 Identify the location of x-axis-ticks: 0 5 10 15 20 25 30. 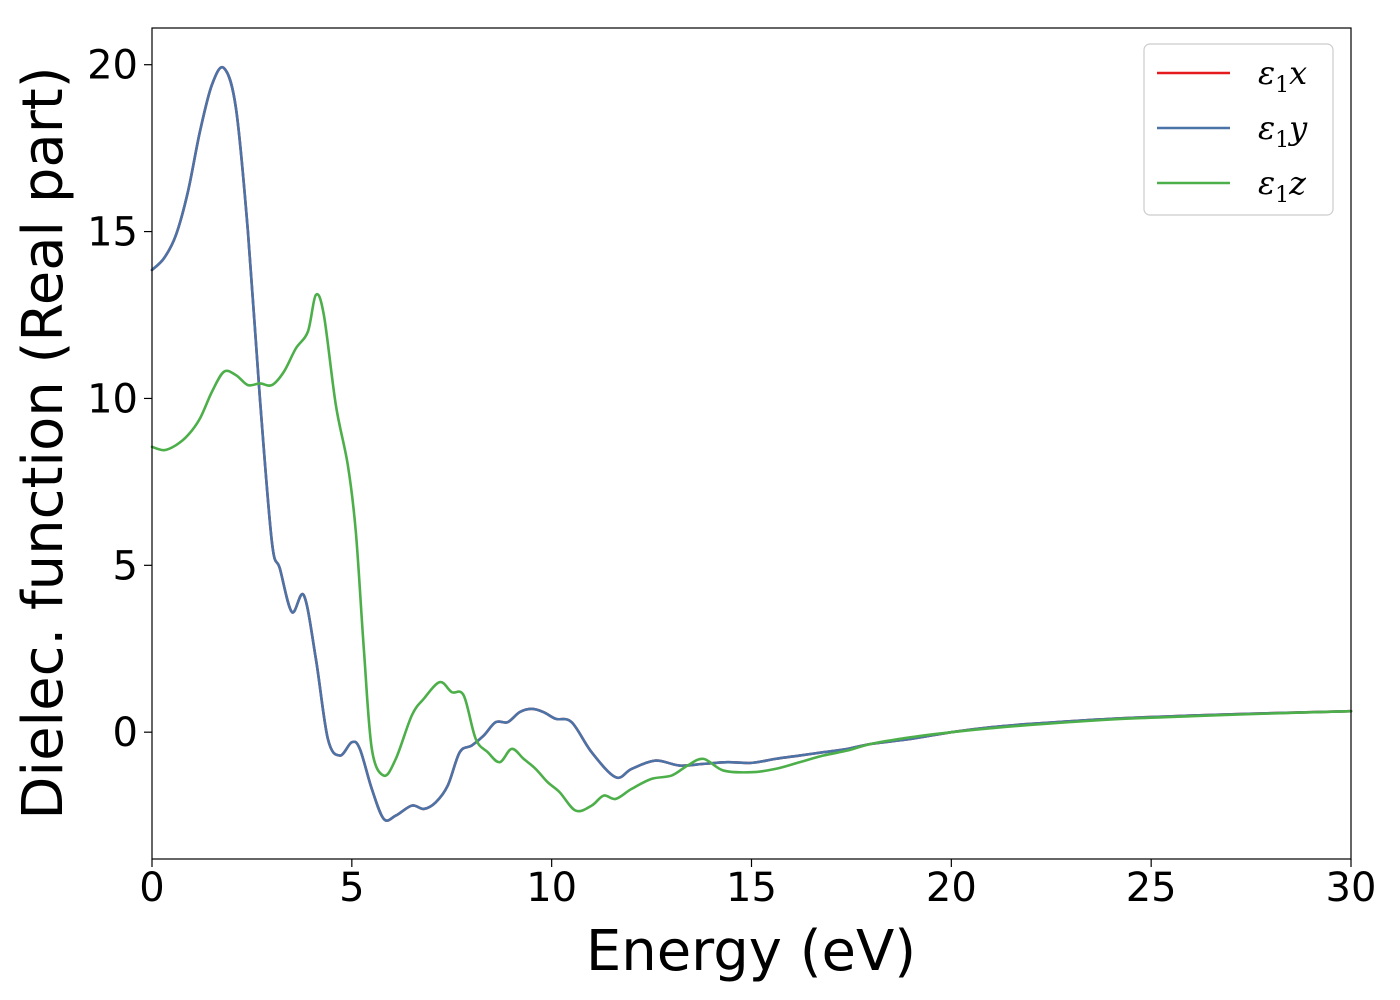
(757, 885).